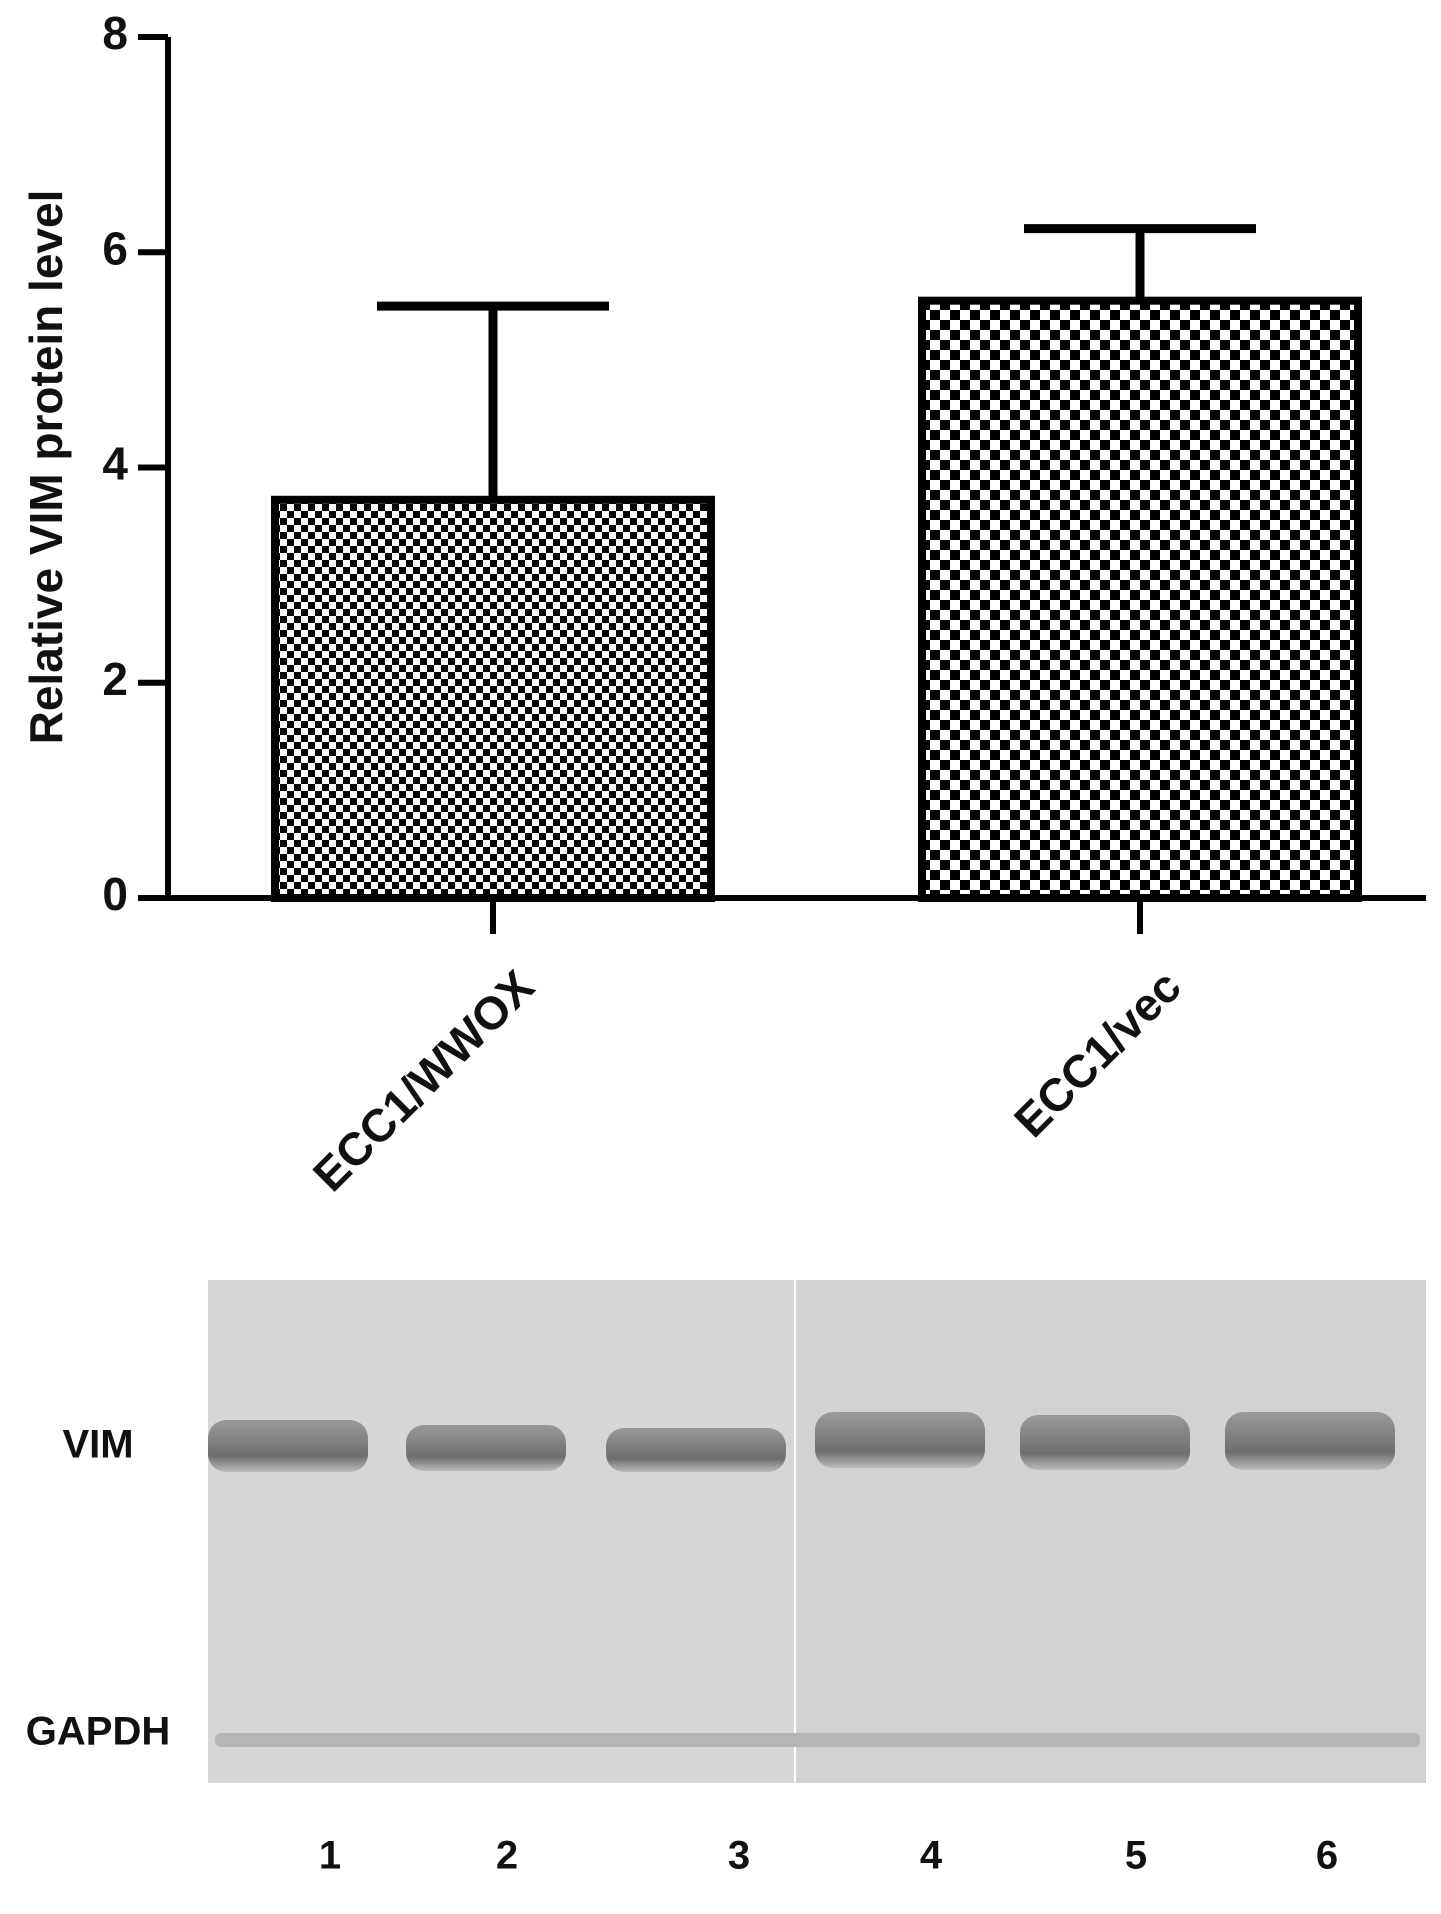 The height and width of the screenshot is (1914, 1441). What do you see at coordinates (115, 464) in the screenshot?
I see `y-tick-label: 4` at bounding box center [115, 464].